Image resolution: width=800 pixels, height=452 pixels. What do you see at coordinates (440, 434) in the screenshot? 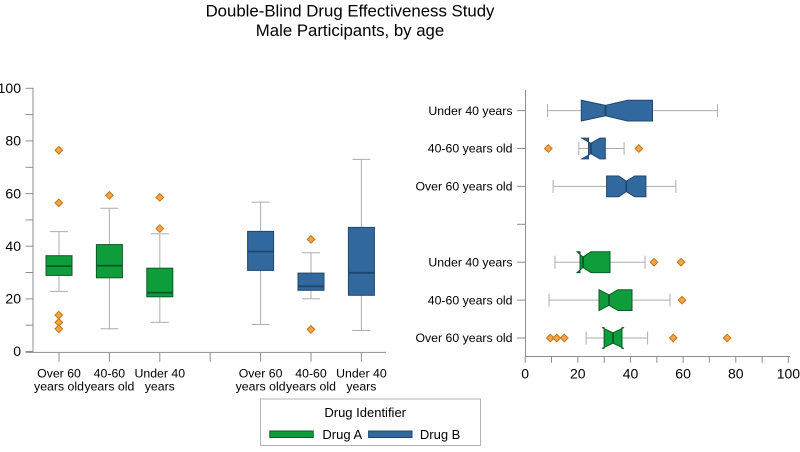
I see `svg-text: Drug B` at bounding box center [440, 434].